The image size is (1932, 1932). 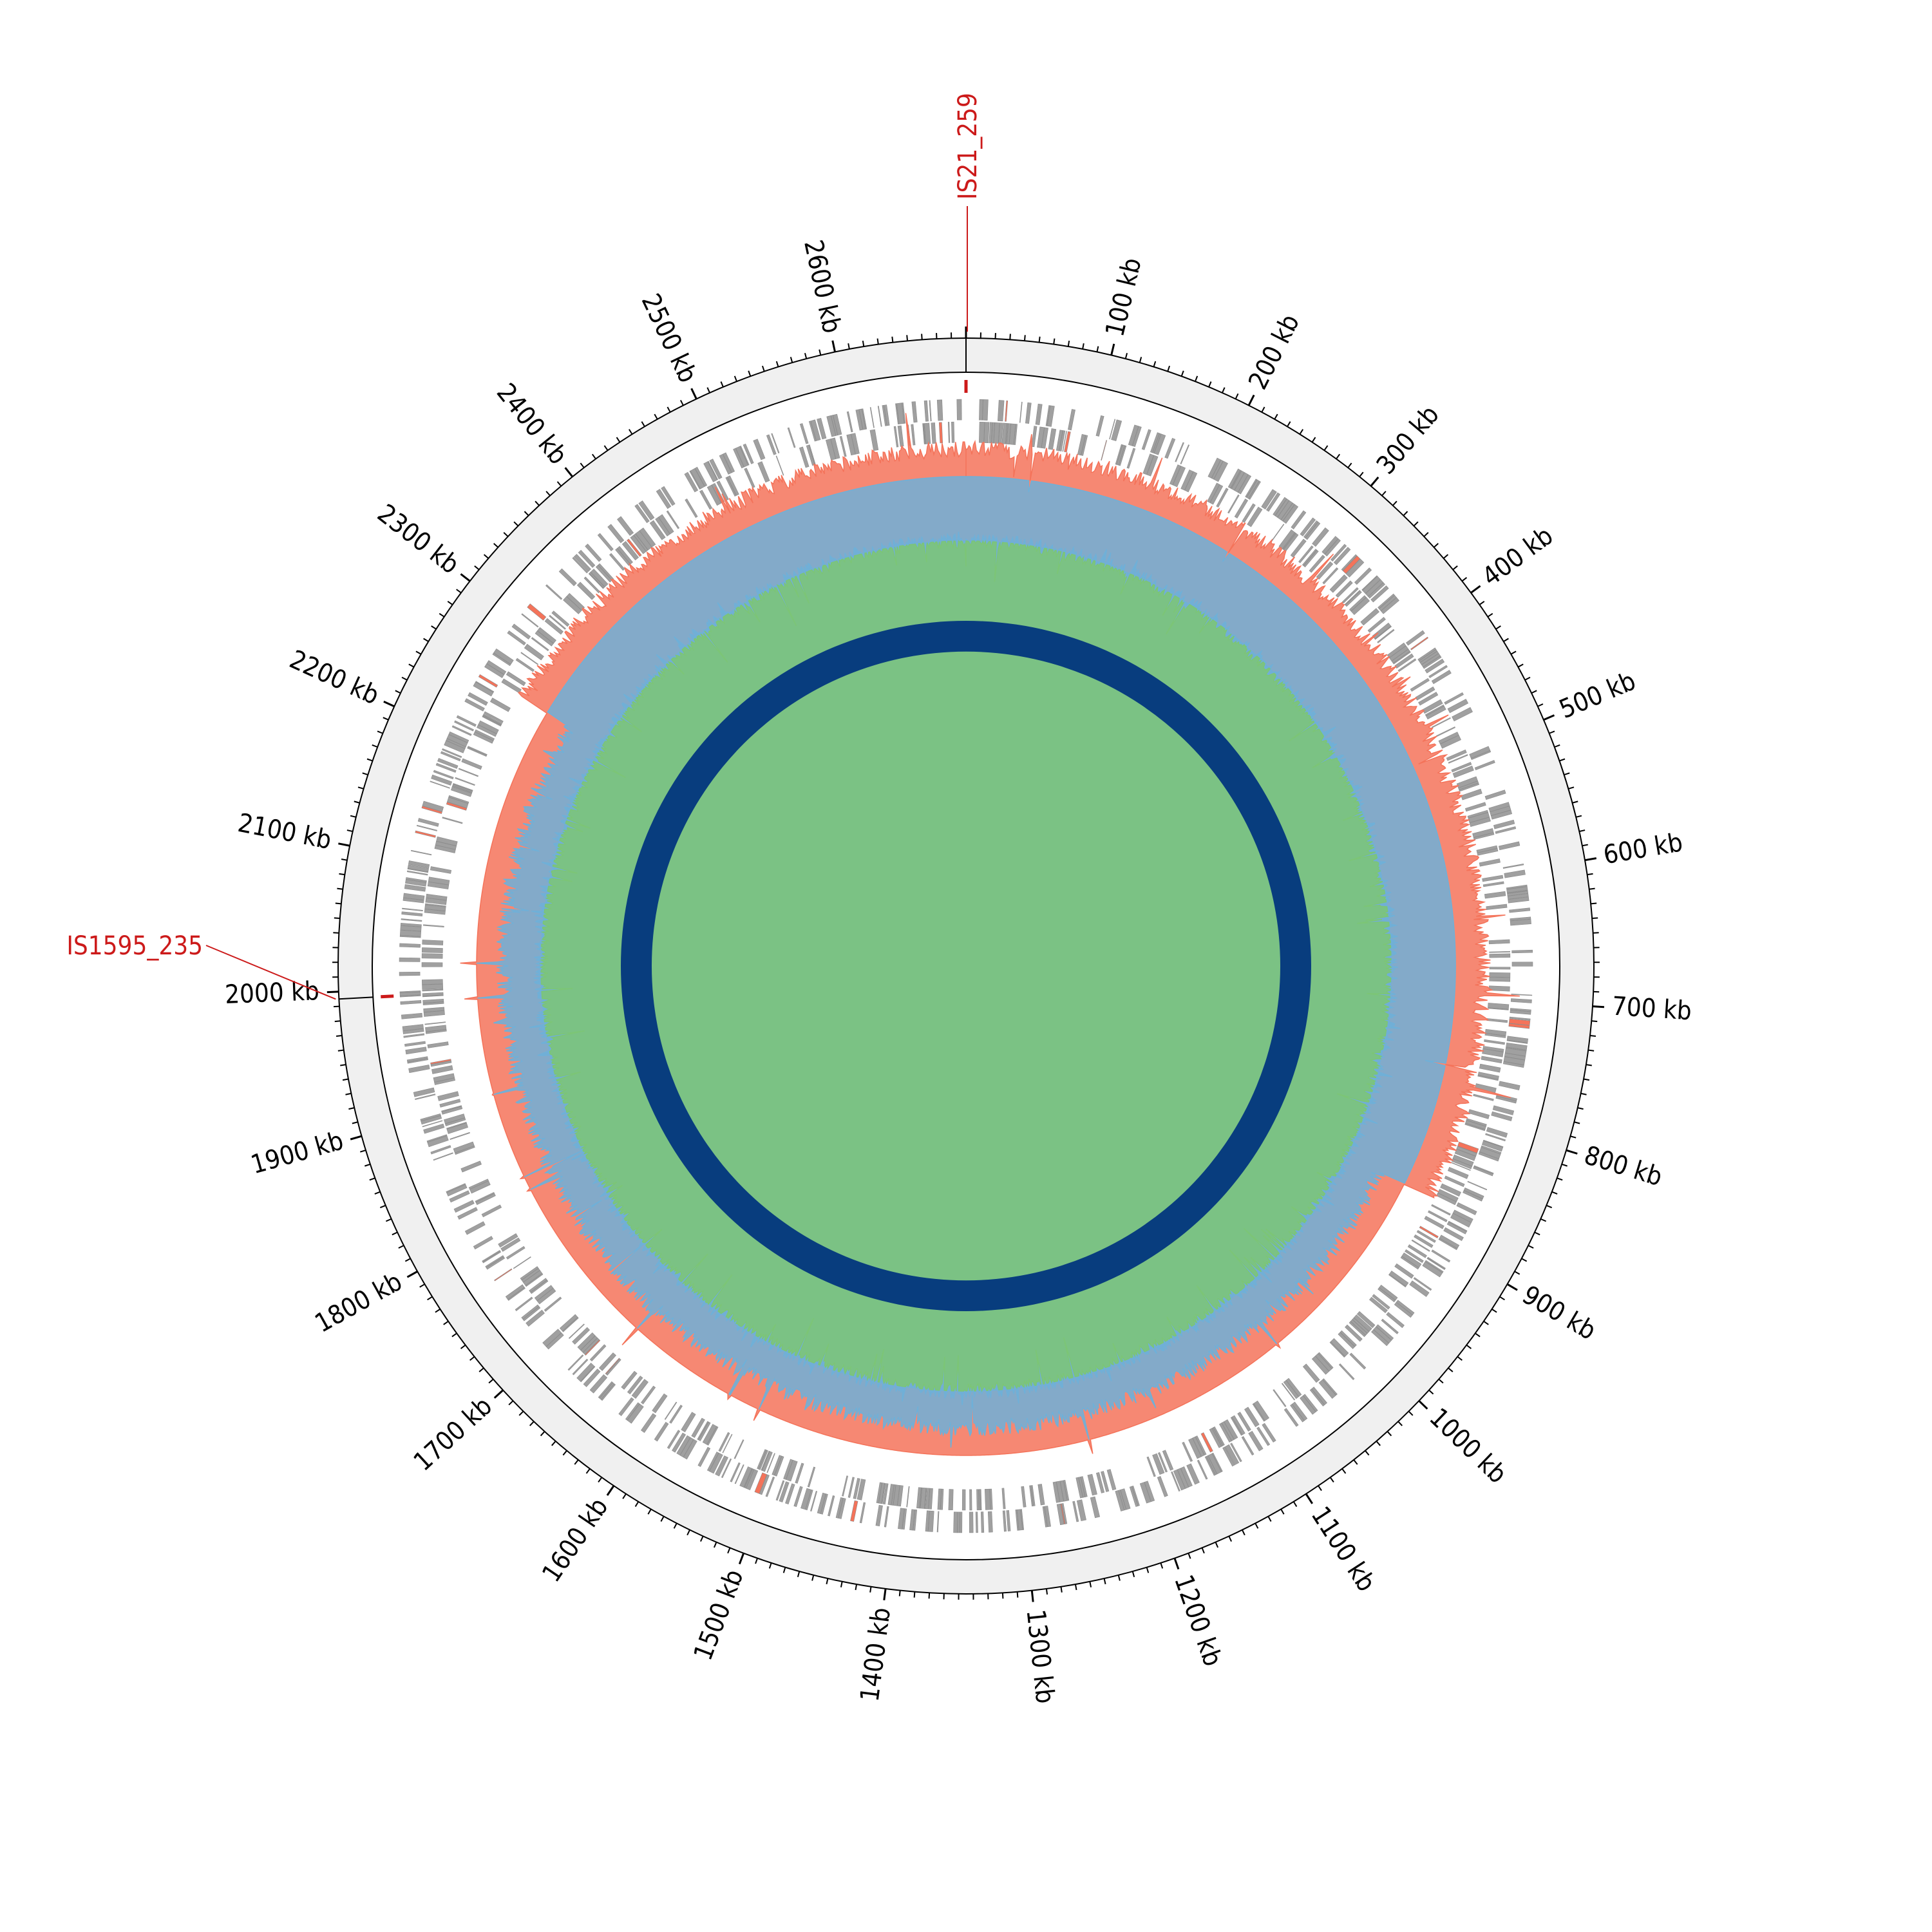 What do you see at coordinates (1274, 352) in the screenshot?
I see `tick-label: 200 kb` at bounding box center [1274, 352].